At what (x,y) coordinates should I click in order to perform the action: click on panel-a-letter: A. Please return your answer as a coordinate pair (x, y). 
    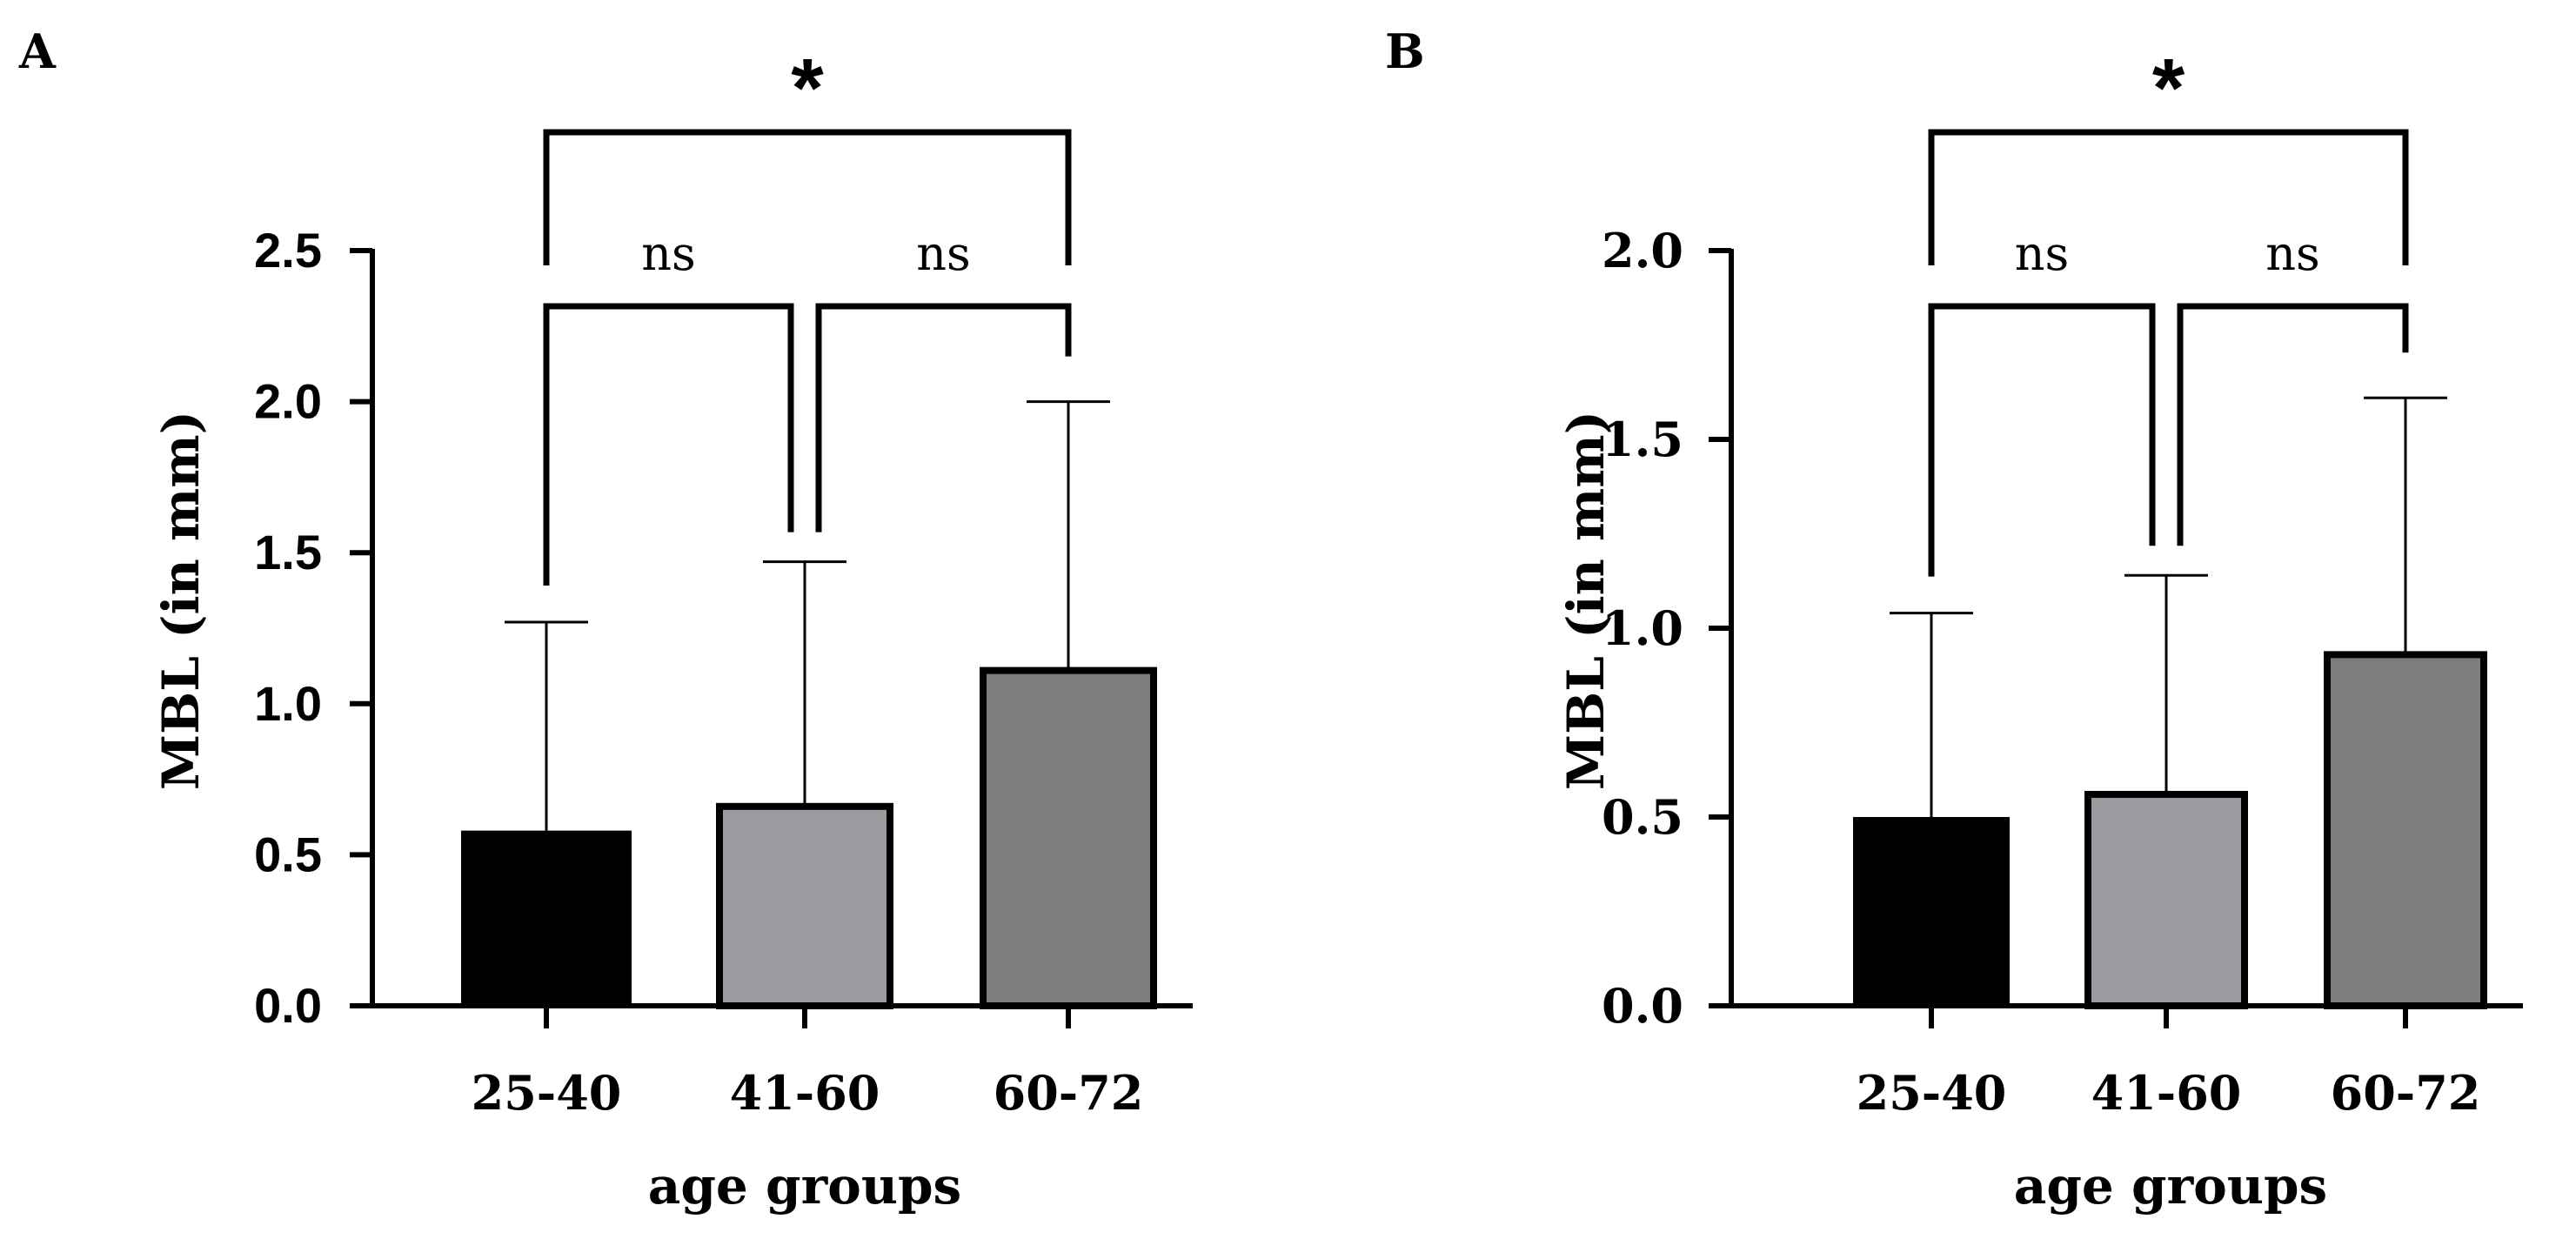
    Looking at the image, I should click on (37, 51).